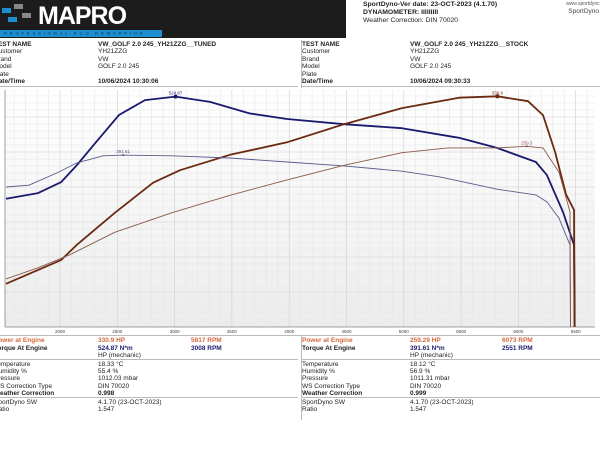  I want to click on dynamometer-text: DYNAMOMETER: IIIIIIIII, so click(401, 12).